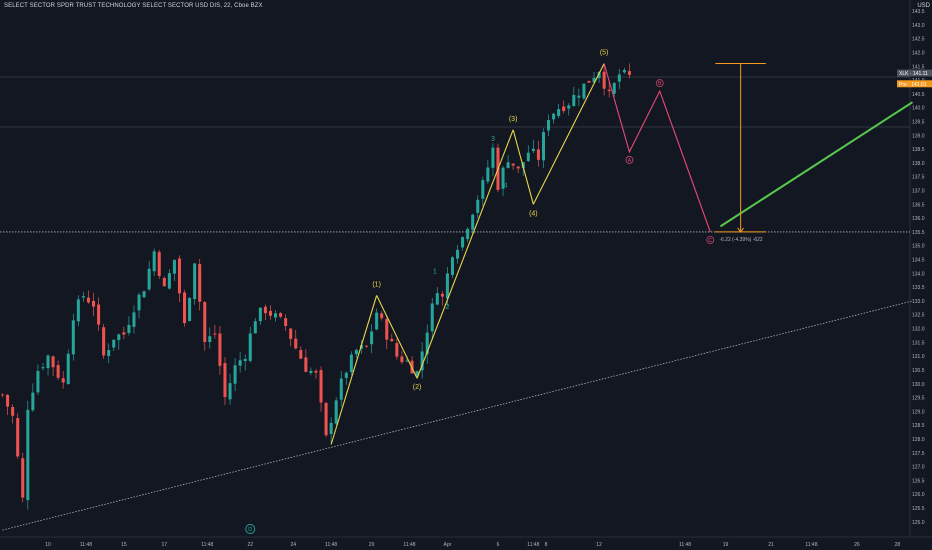 Image resolution: width=932 pixels, height=550 pixels. What do you see at coordinates (918, 412) in the screenshot?
I see `y-tick-label: 129.0` at bounding box center [918, 412].